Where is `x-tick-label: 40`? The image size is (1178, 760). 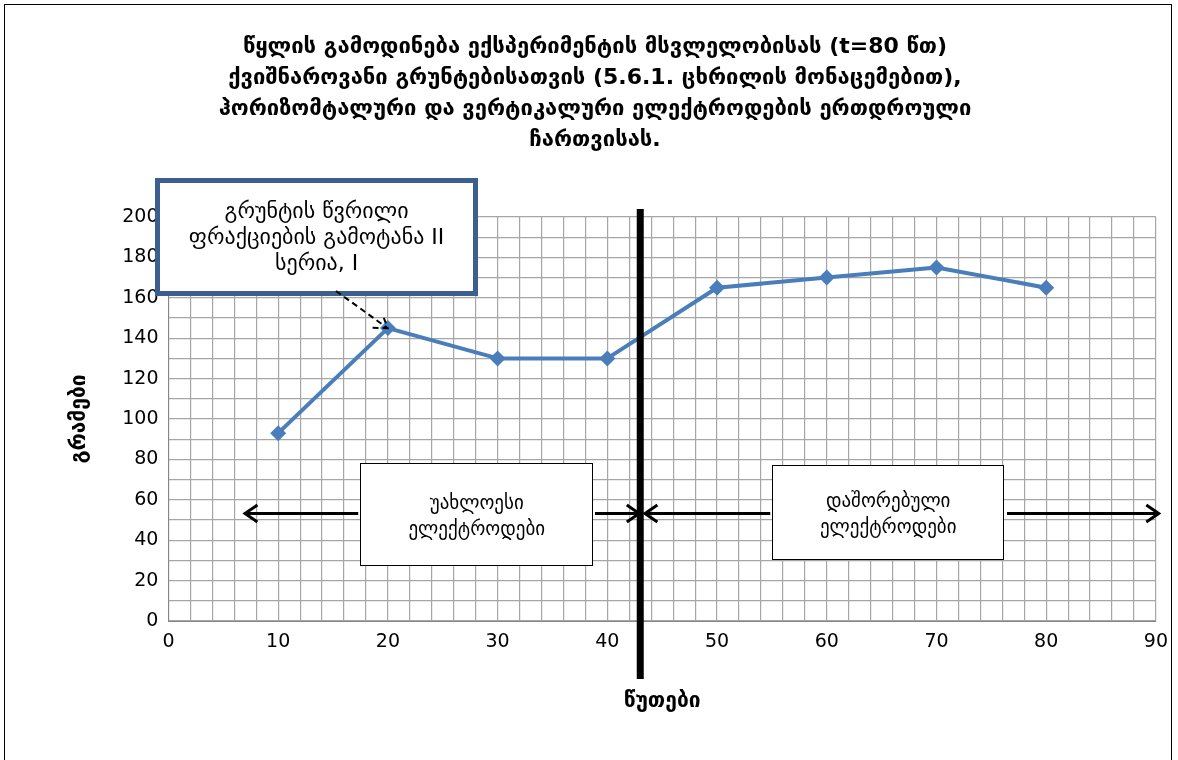 x-tick-label: 40 is located at coordinates (607, 640).